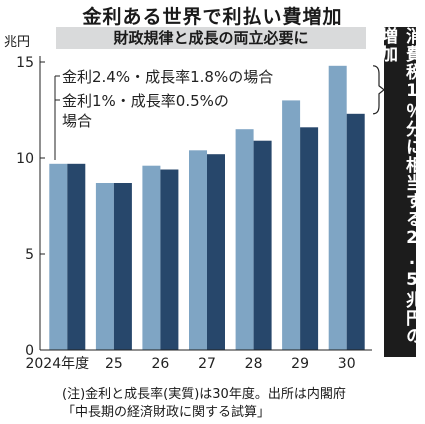  What do you see at coordinates (347, 364) in the screenshot?
I see `x-tick-label-6: 30` at bounding box center [347, 364].